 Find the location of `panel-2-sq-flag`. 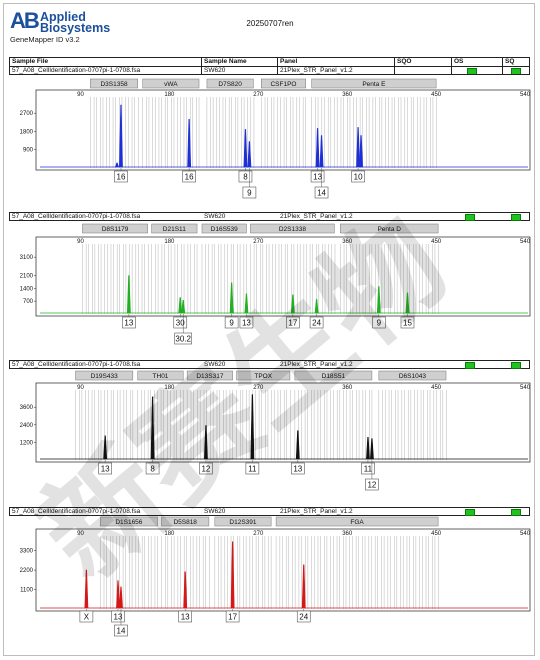

panel-2-sq-flag is located at coordinates (516, 217).